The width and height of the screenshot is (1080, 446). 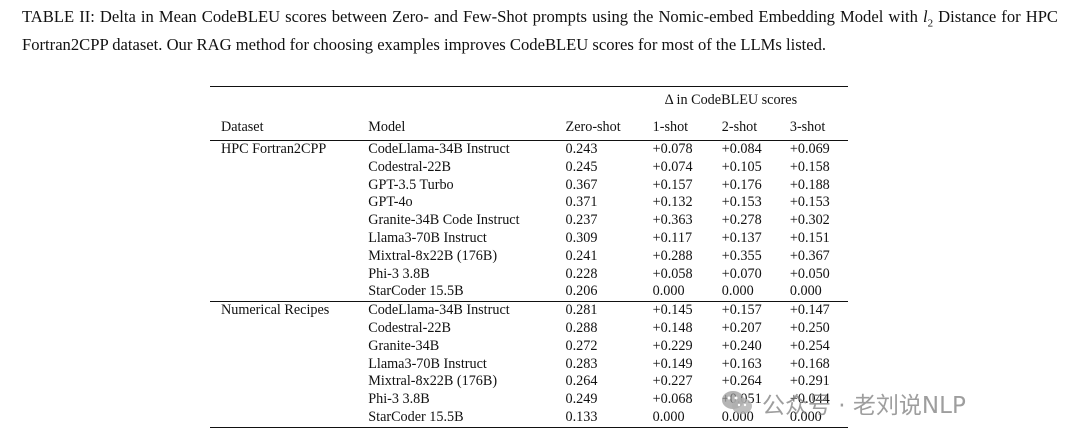 What do you see at coordinates (581, 381) in the screenshot?
I see `zero-shot-cell: 0.264` at bounding box center [581, 381].